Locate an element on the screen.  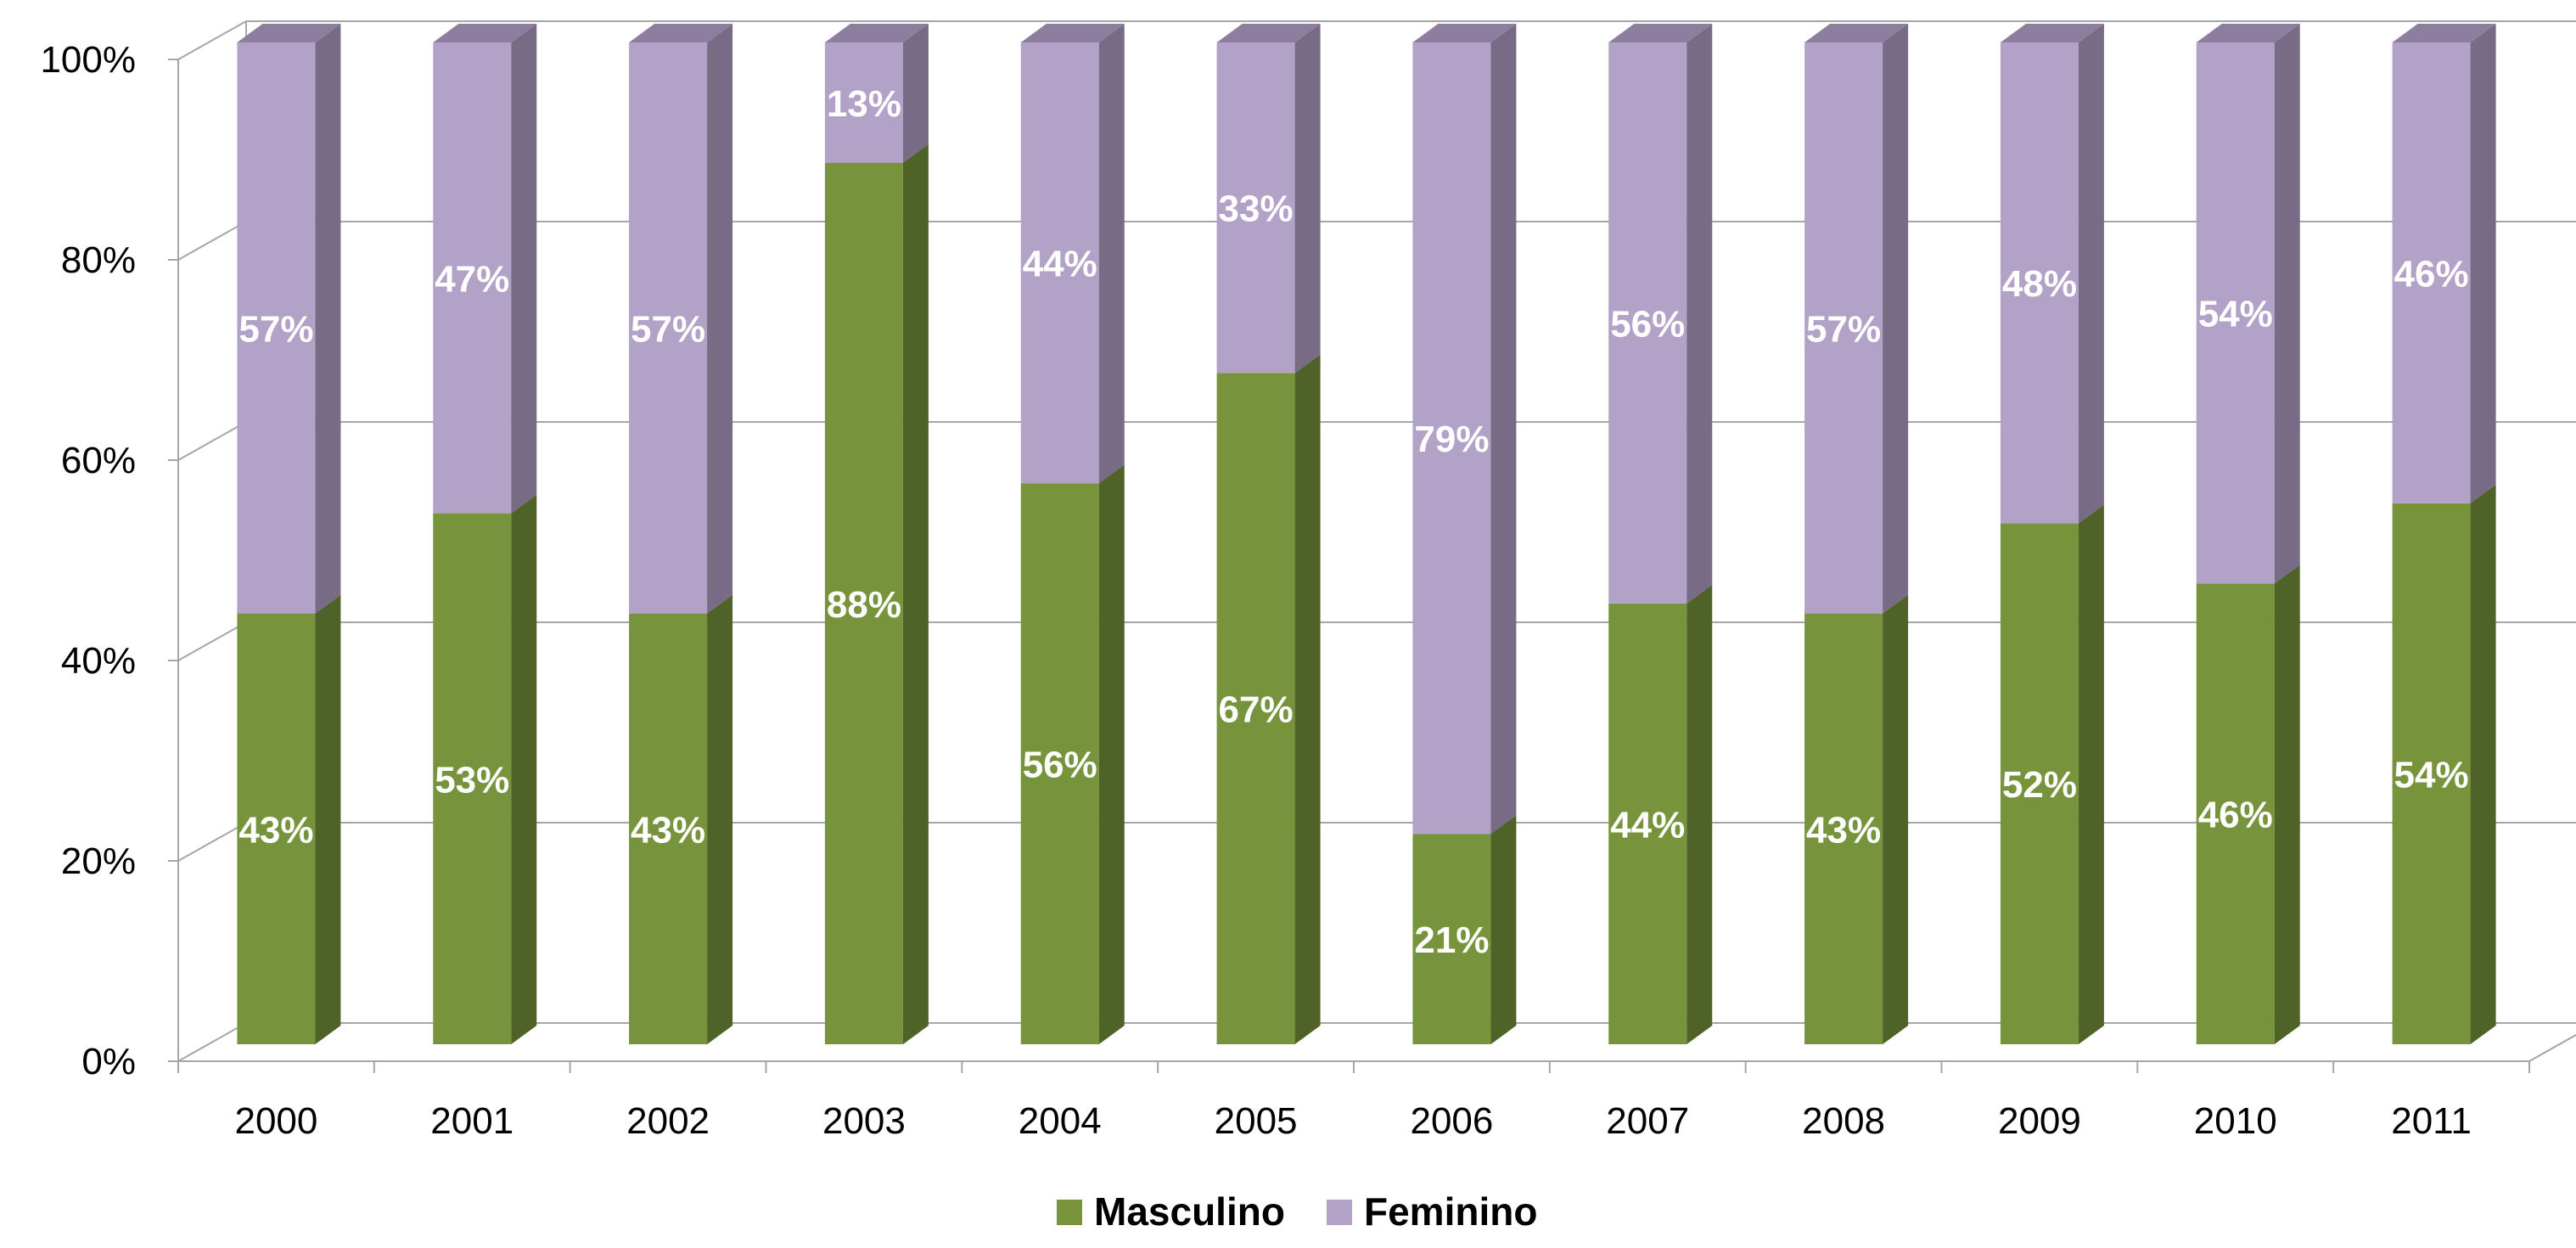
bar-masculino-2003 is located at coordinates (863, 603).